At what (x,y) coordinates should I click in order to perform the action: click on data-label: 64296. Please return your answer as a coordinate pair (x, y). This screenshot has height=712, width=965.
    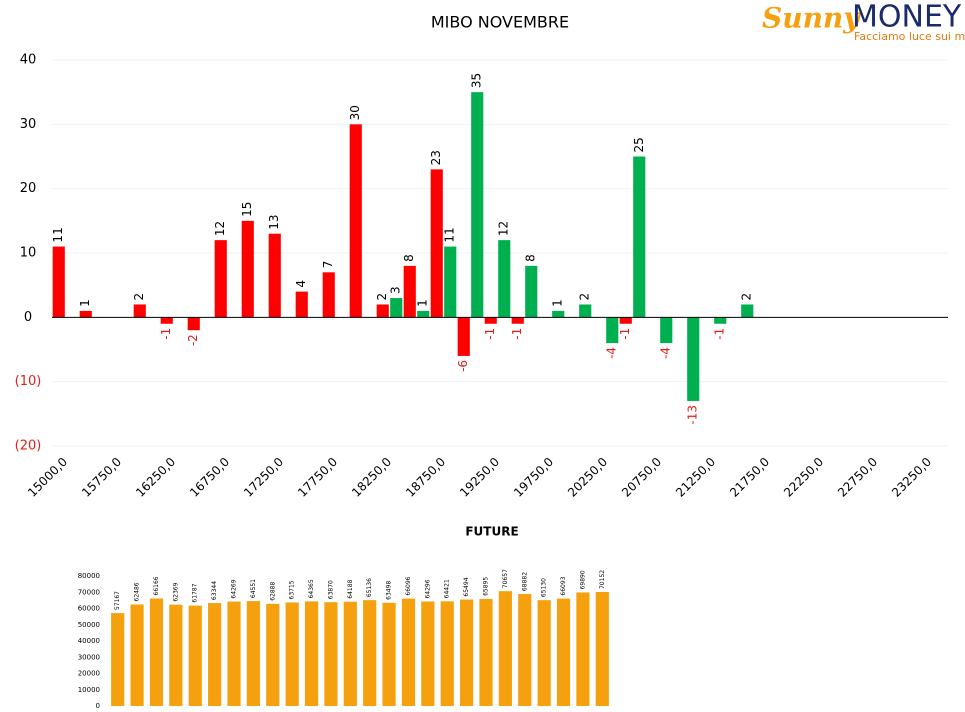
    Looking at the image, I should click on (427, 588).